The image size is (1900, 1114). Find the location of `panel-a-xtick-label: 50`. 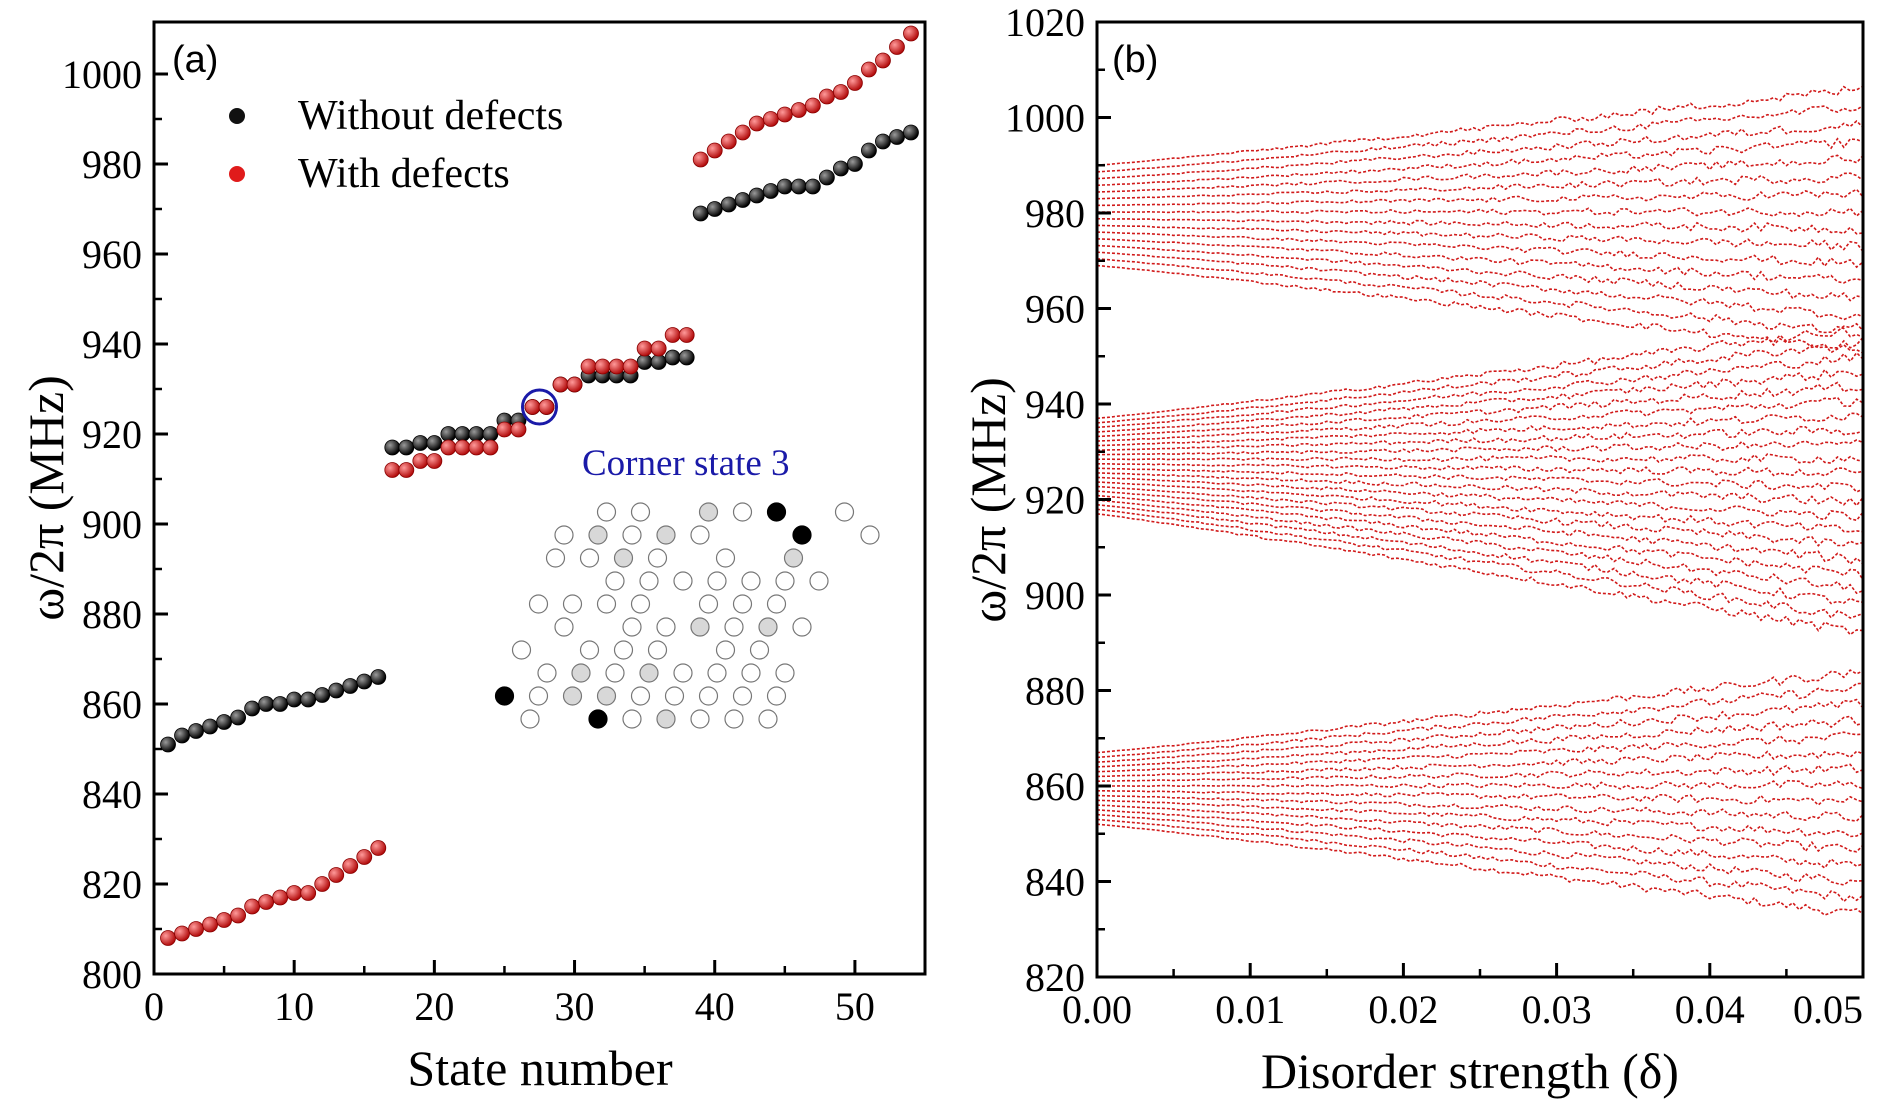

panel-a-xtick-label: 50 is located at coordinates (855, 1006).